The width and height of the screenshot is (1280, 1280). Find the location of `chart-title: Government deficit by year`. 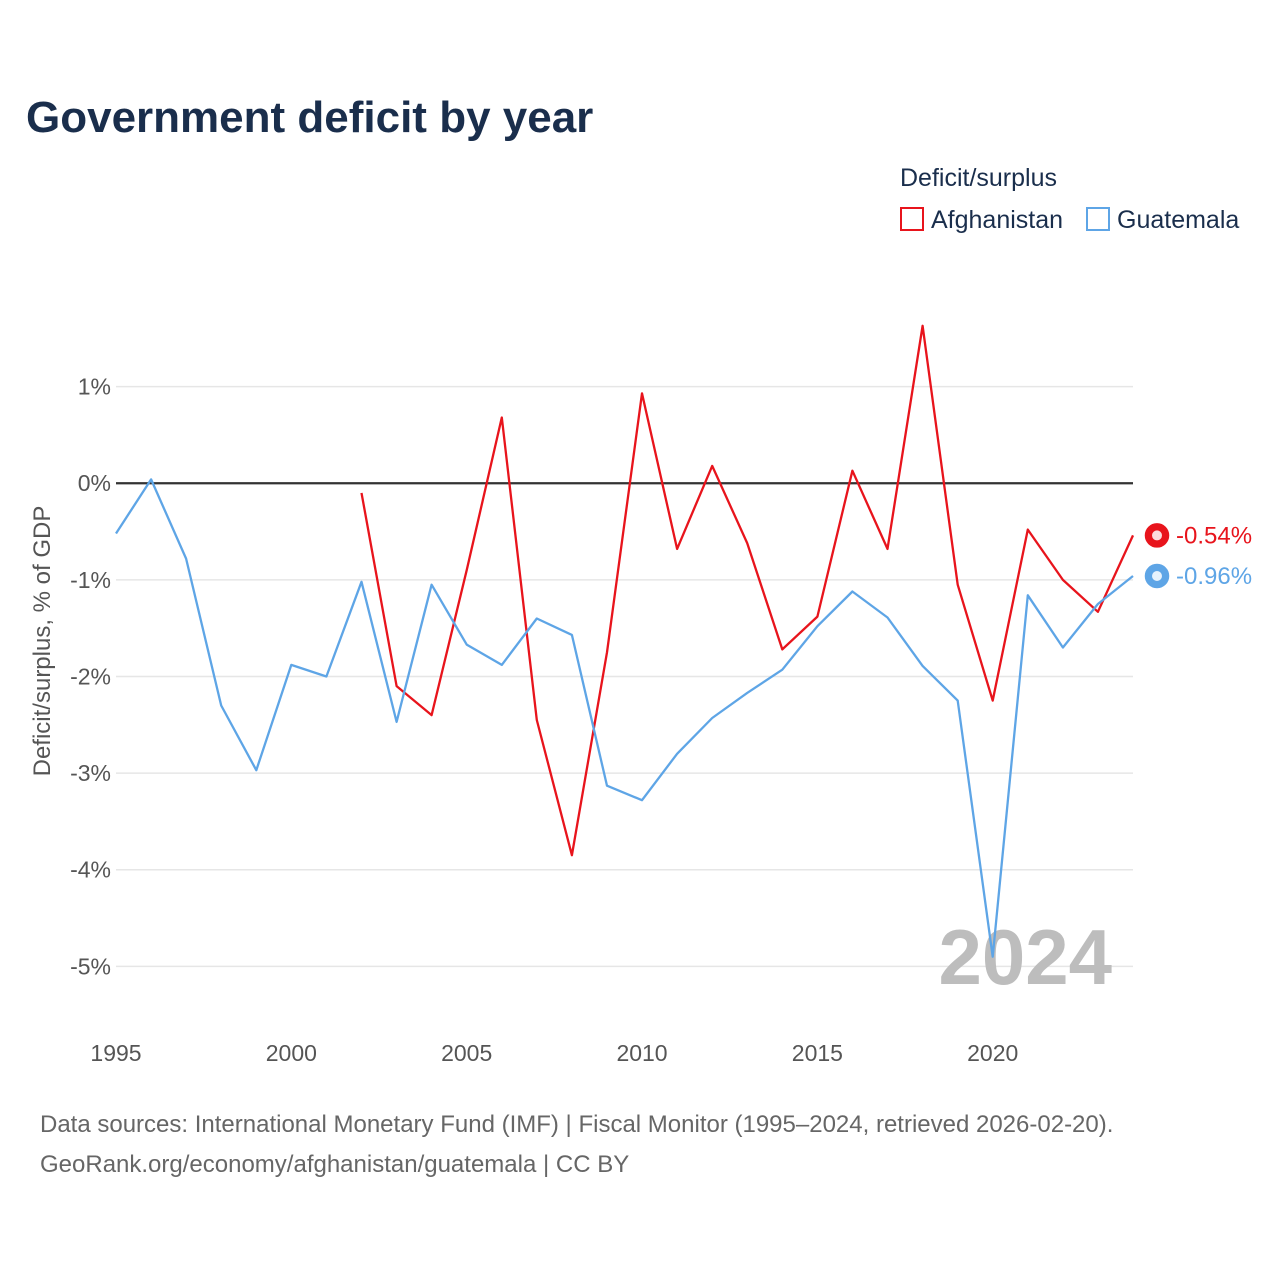

chart-title: Government deficit by year is located at coordinates (309, 117).